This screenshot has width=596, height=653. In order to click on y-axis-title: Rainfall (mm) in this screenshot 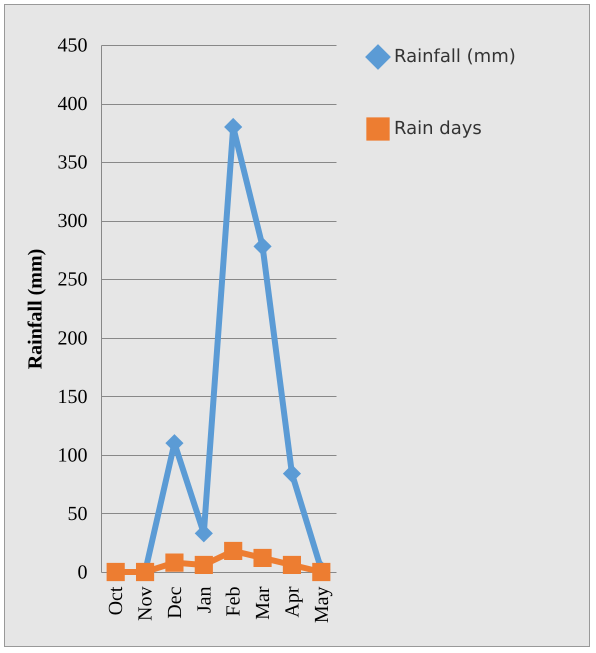, I will do `click(35, 309)`.